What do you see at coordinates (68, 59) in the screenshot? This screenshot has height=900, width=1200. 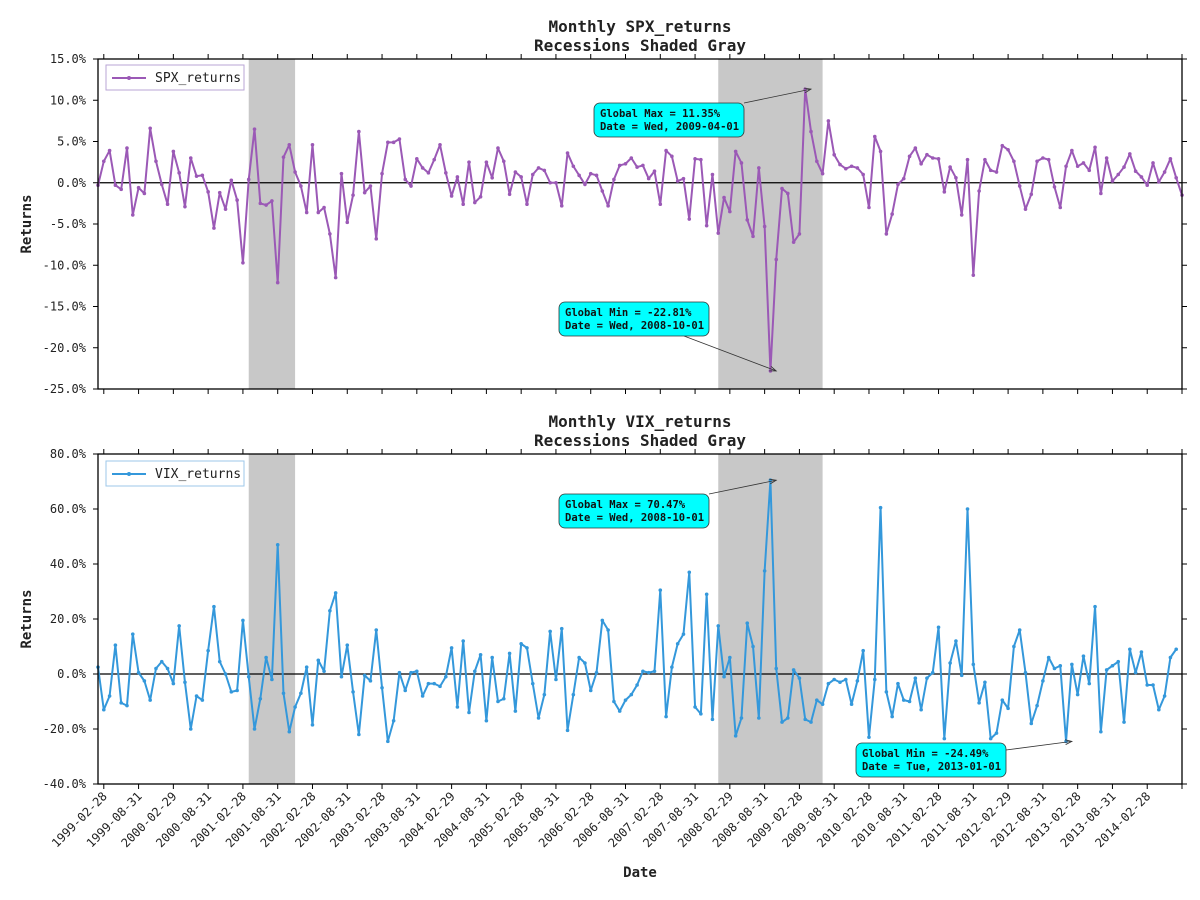 I see `spx-y-tick-label: 15.0%` at bounding box center [68, 59].